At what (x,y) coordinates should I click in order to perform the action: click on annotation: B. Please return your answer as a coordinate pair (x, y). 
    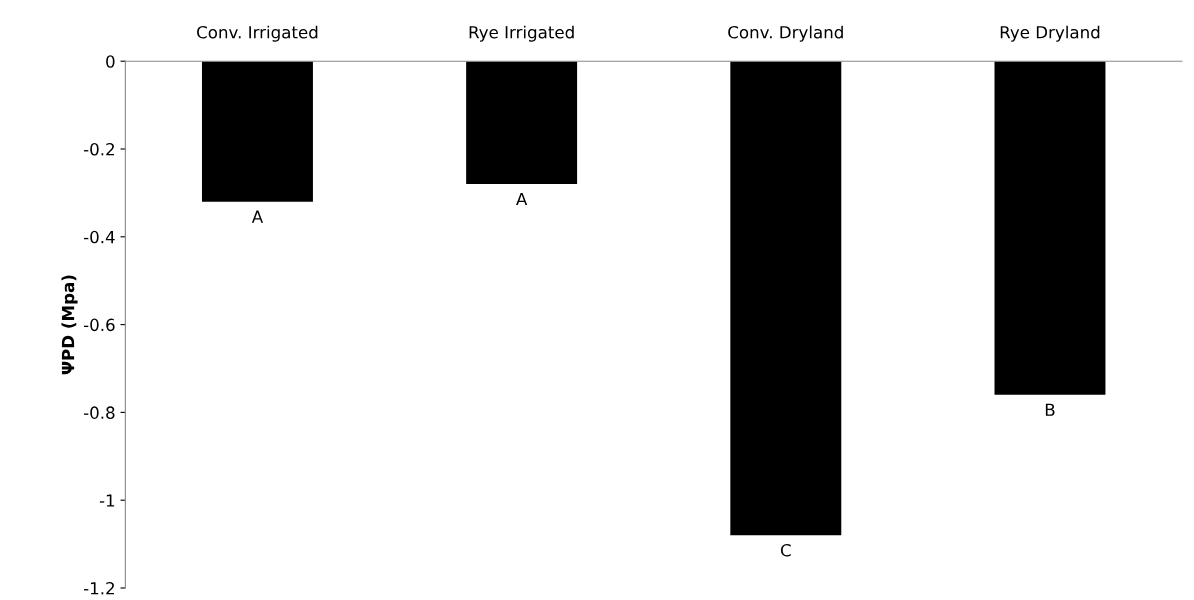
    Looking at the image, I should click on (1050, 409).